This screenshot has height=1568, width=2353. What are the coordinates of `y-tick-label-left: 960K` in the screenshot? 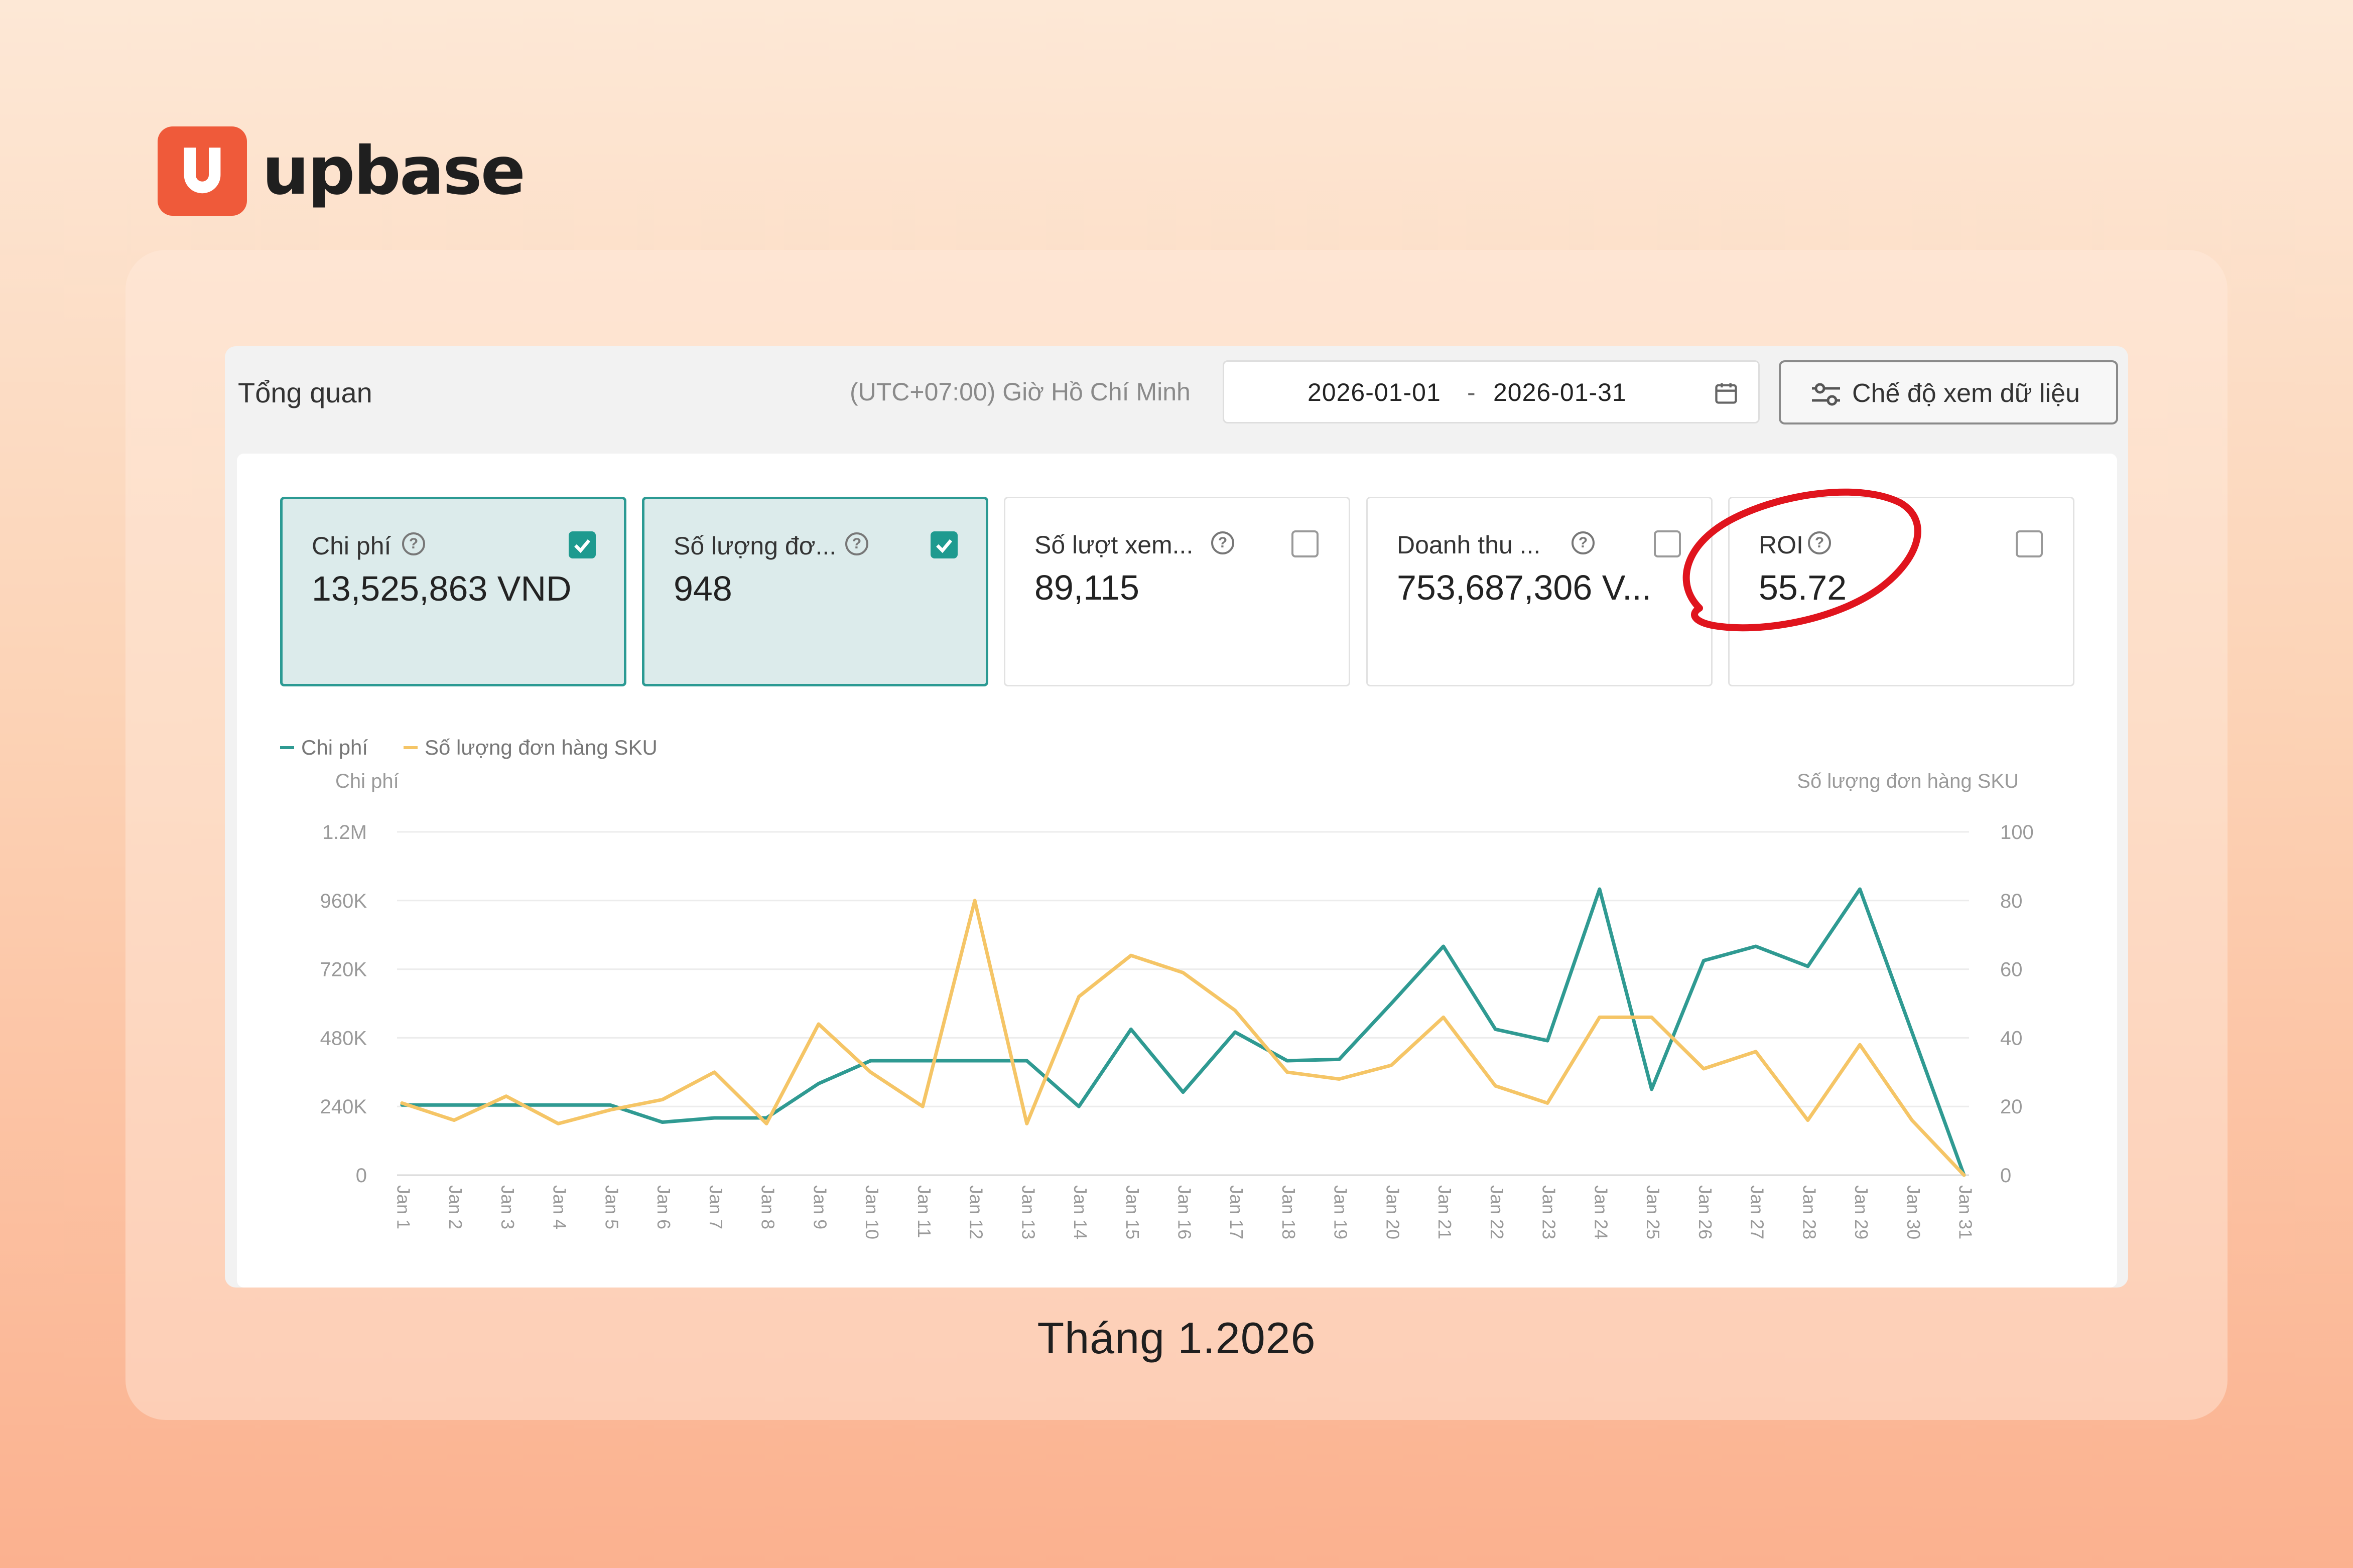 It's located at (344, 901).